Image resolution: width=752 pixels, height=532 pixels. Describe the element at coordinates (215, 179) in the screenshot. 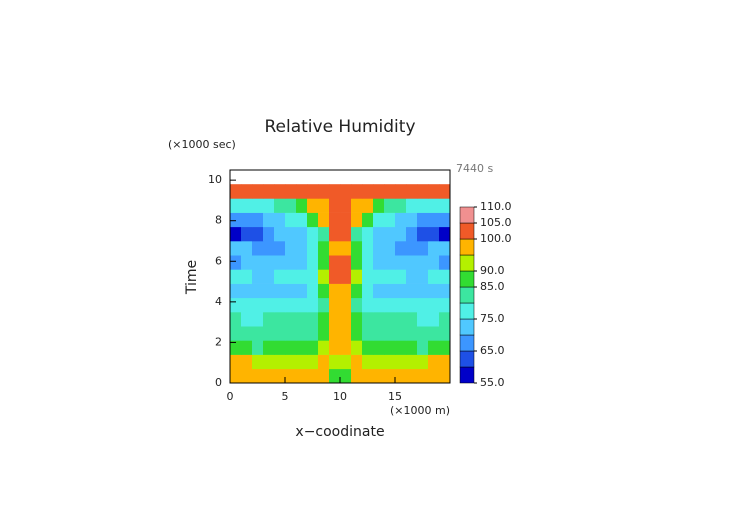

I see `y-tick-label: 10` at that location.